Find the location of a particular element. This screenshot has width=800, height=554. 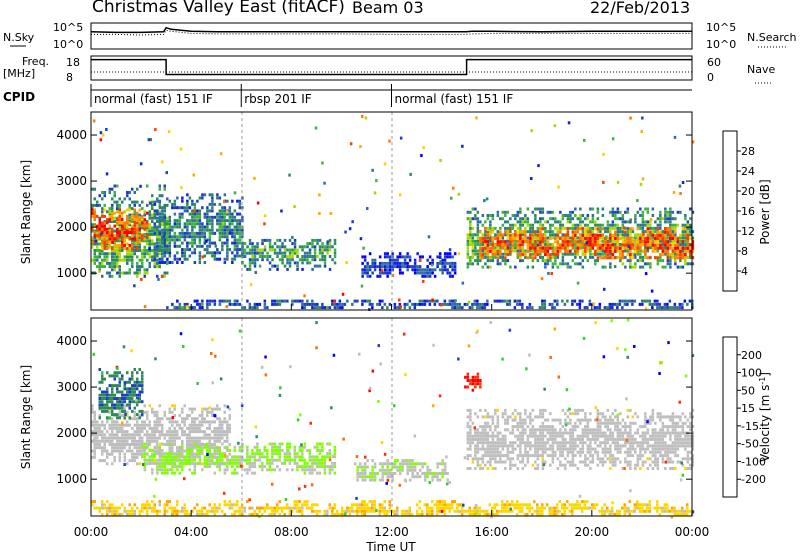

velocity-ylabel: Slant Range [km] is located at coordinates (26, 417).